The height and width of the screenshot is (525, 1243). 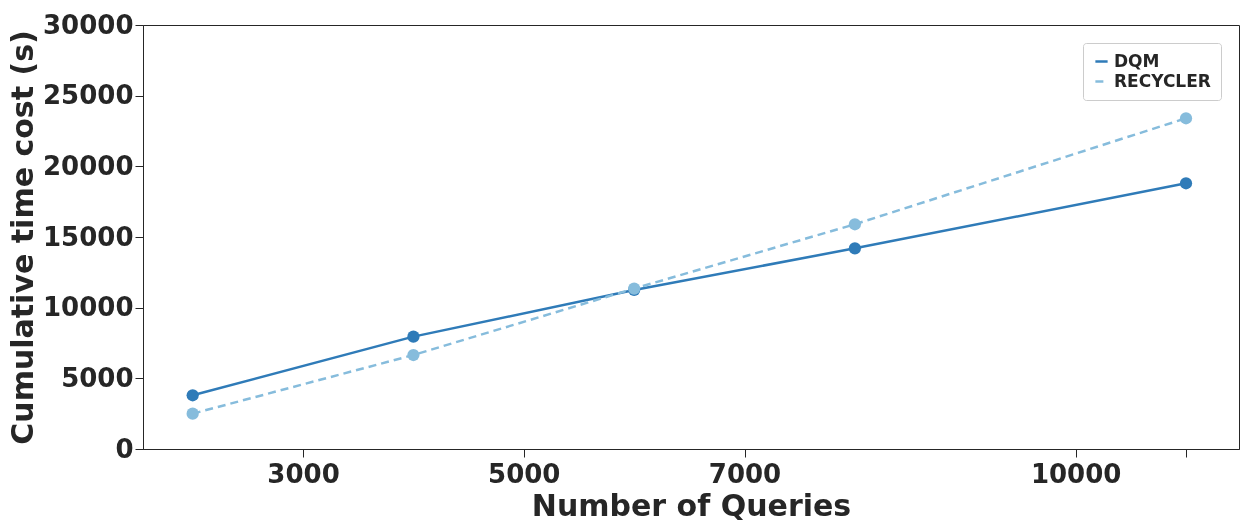 What do you see at coordinates (1076, 473) in the screenshot?
I see `x-tick-label: 10000` at bounding box center [1076, 473].